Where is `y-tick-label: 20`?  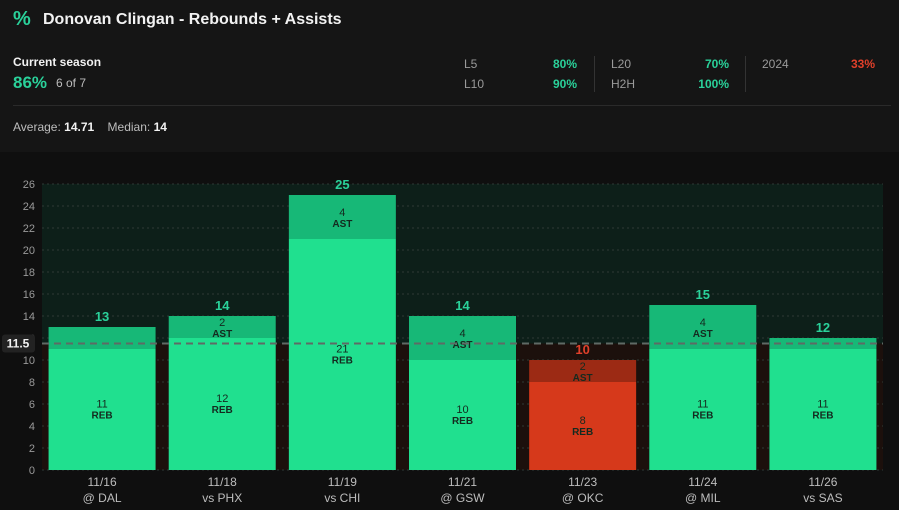 y-tick-label: 20 is located at coordinates (29, 251).